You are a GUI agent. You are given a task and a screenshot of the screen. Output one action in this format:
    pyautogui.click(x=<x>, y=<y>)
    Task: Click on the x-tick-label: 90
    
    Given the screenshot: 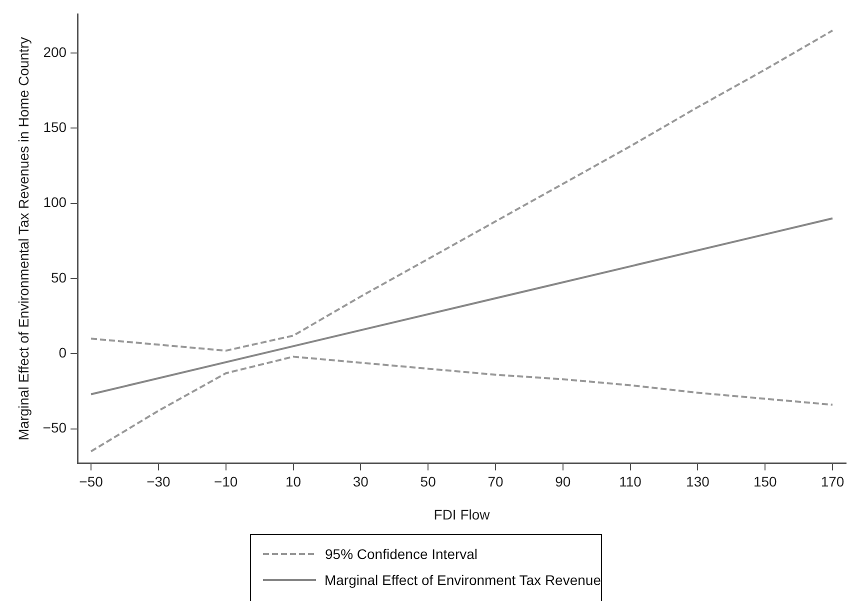 What is the action you would take?
    pyautogui.click(x=563, y=482)
    